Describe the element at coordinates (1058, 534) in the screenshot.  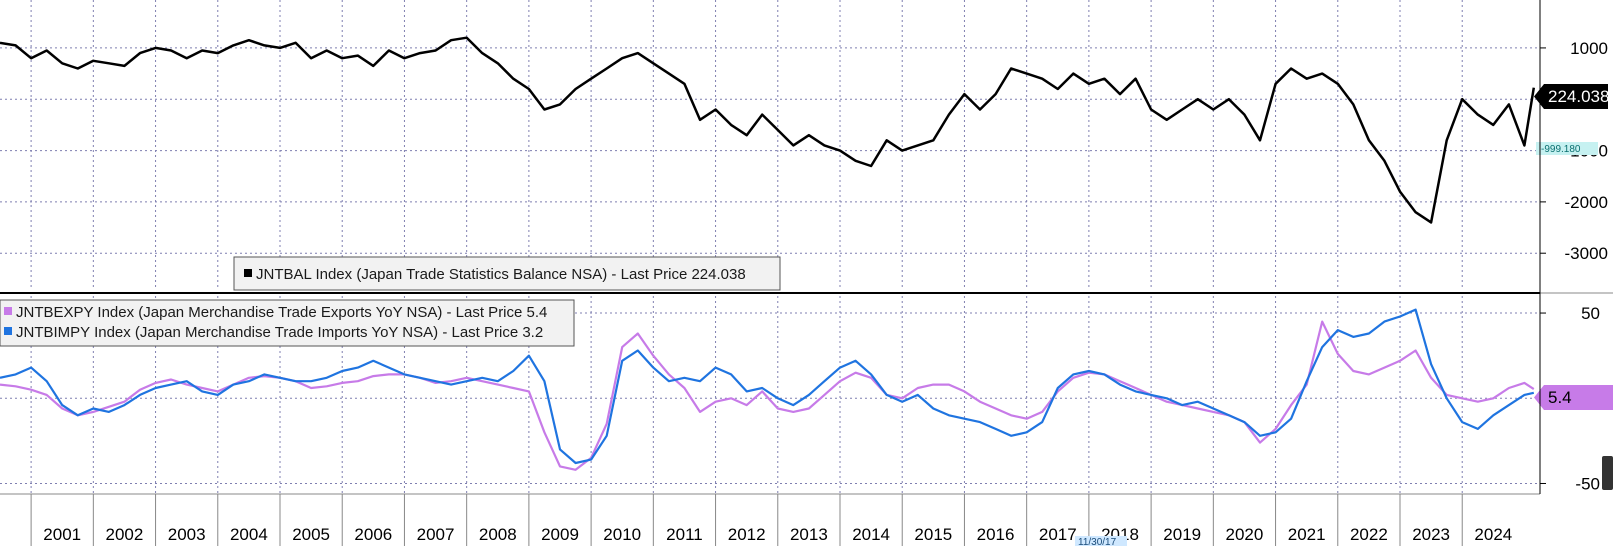
I see `x-tick-label: 2017` at that location.